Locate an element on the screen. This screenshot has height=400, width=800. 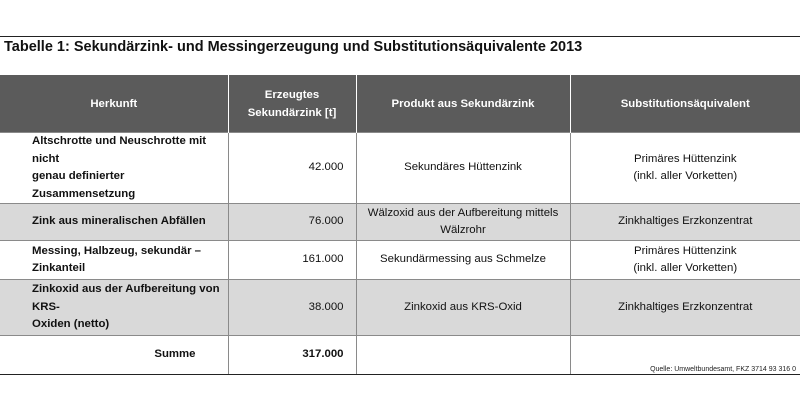
header-substitution: Substitutionsäquivalent is located at coordinates (684, 104).